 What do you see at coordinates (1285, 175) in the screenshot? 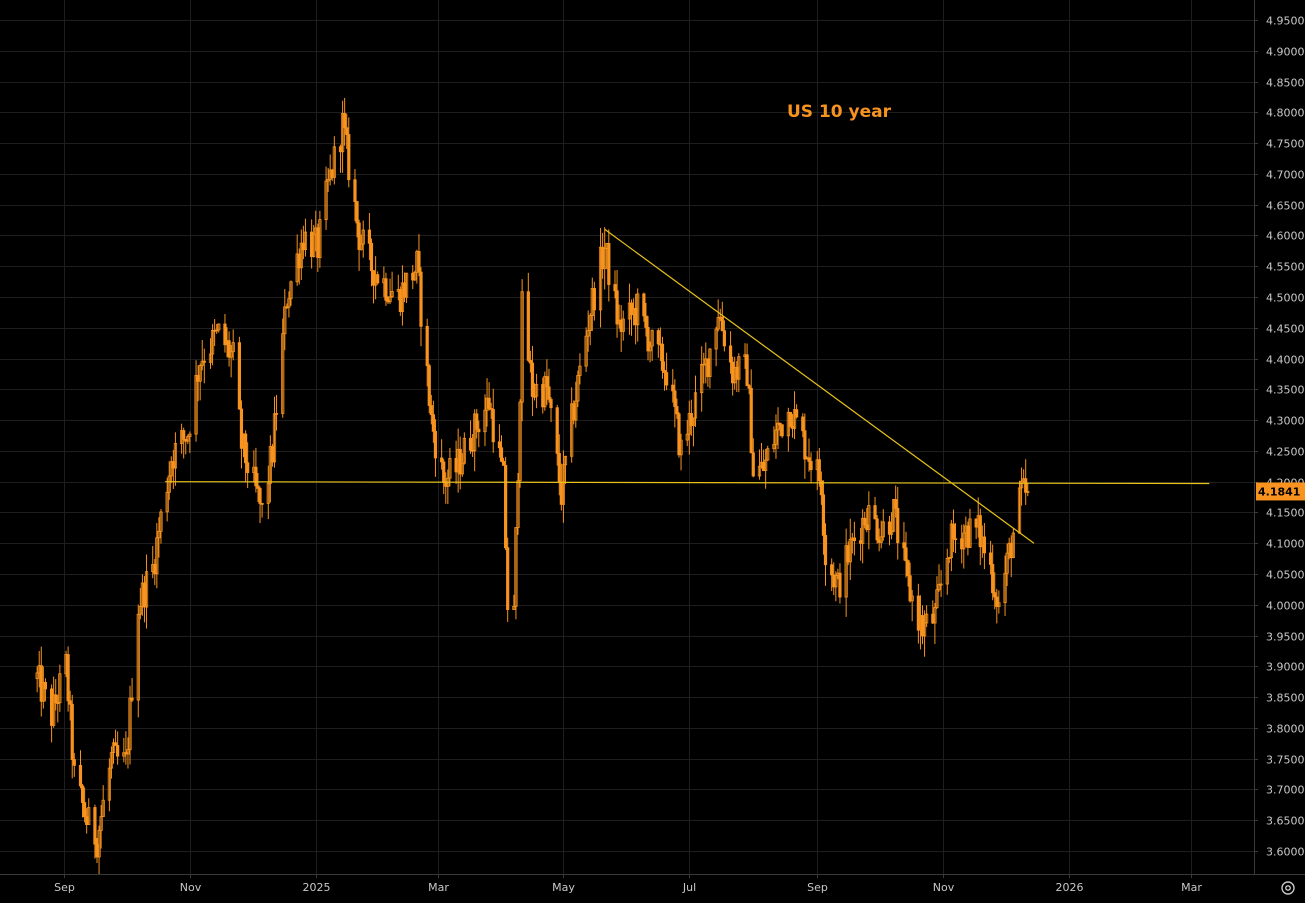
I see `price-tick-label: 4.7000` at bounding box center [1285, 175].